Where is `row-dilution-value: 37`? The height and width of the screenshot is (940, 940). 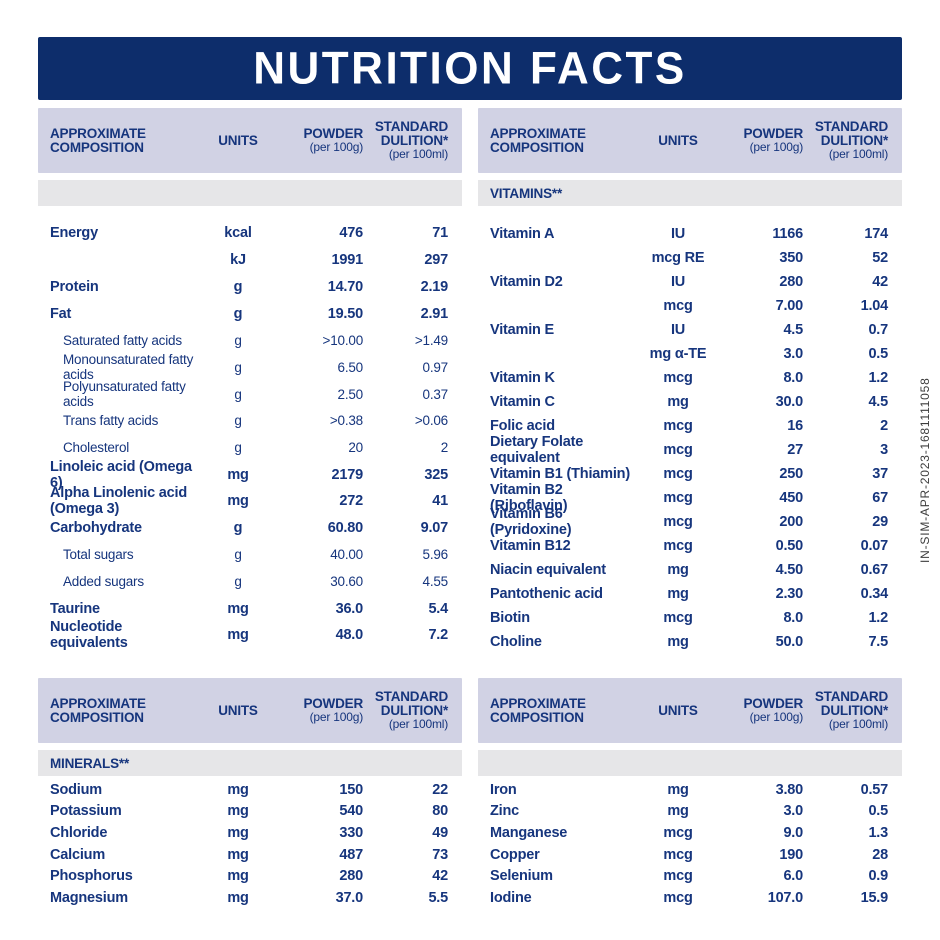
row-dilution-value: 37 is located at coordinates (880, 474).